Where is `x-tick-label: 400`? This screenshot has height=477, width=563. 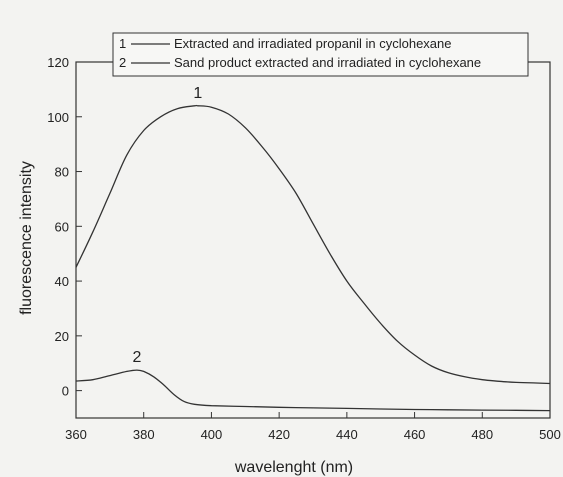
x-tick-label: 400 is located at coordinates (212, 434).